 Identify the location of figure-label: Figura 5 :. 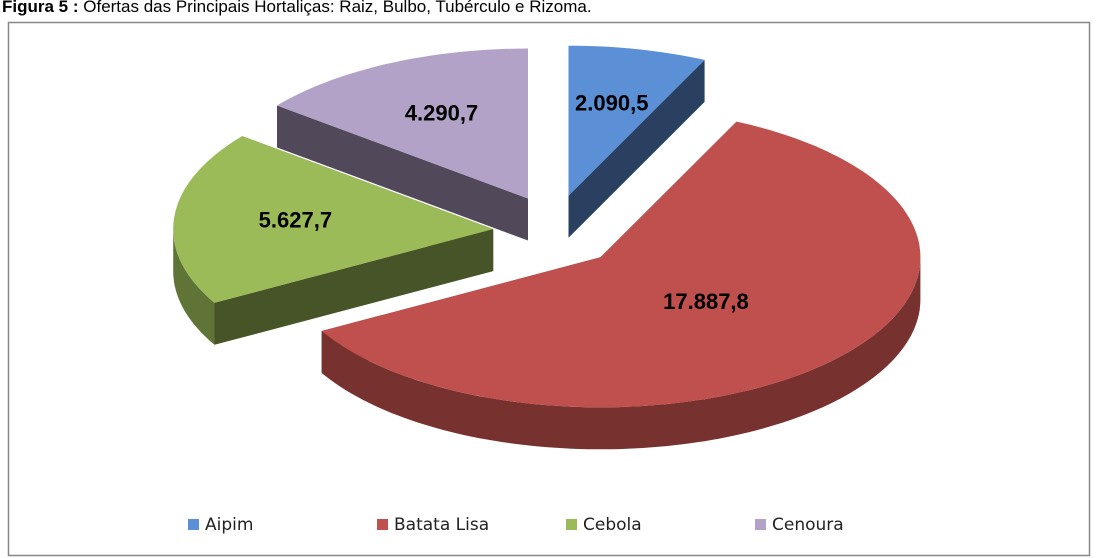
(40, 8).